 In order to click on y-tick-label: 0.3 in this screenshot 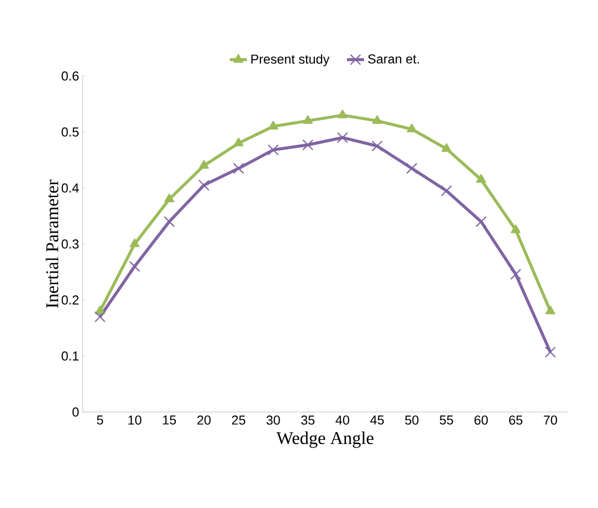, I will do `click(70, 244)`.